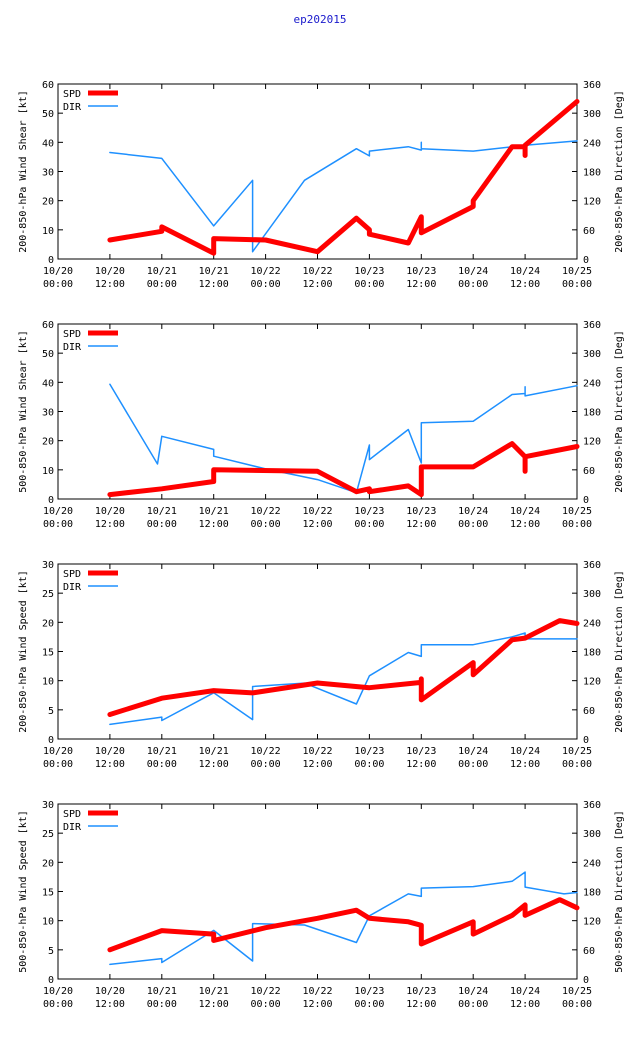  I want to click on y2-tick-label: 60, so click(589, 231).